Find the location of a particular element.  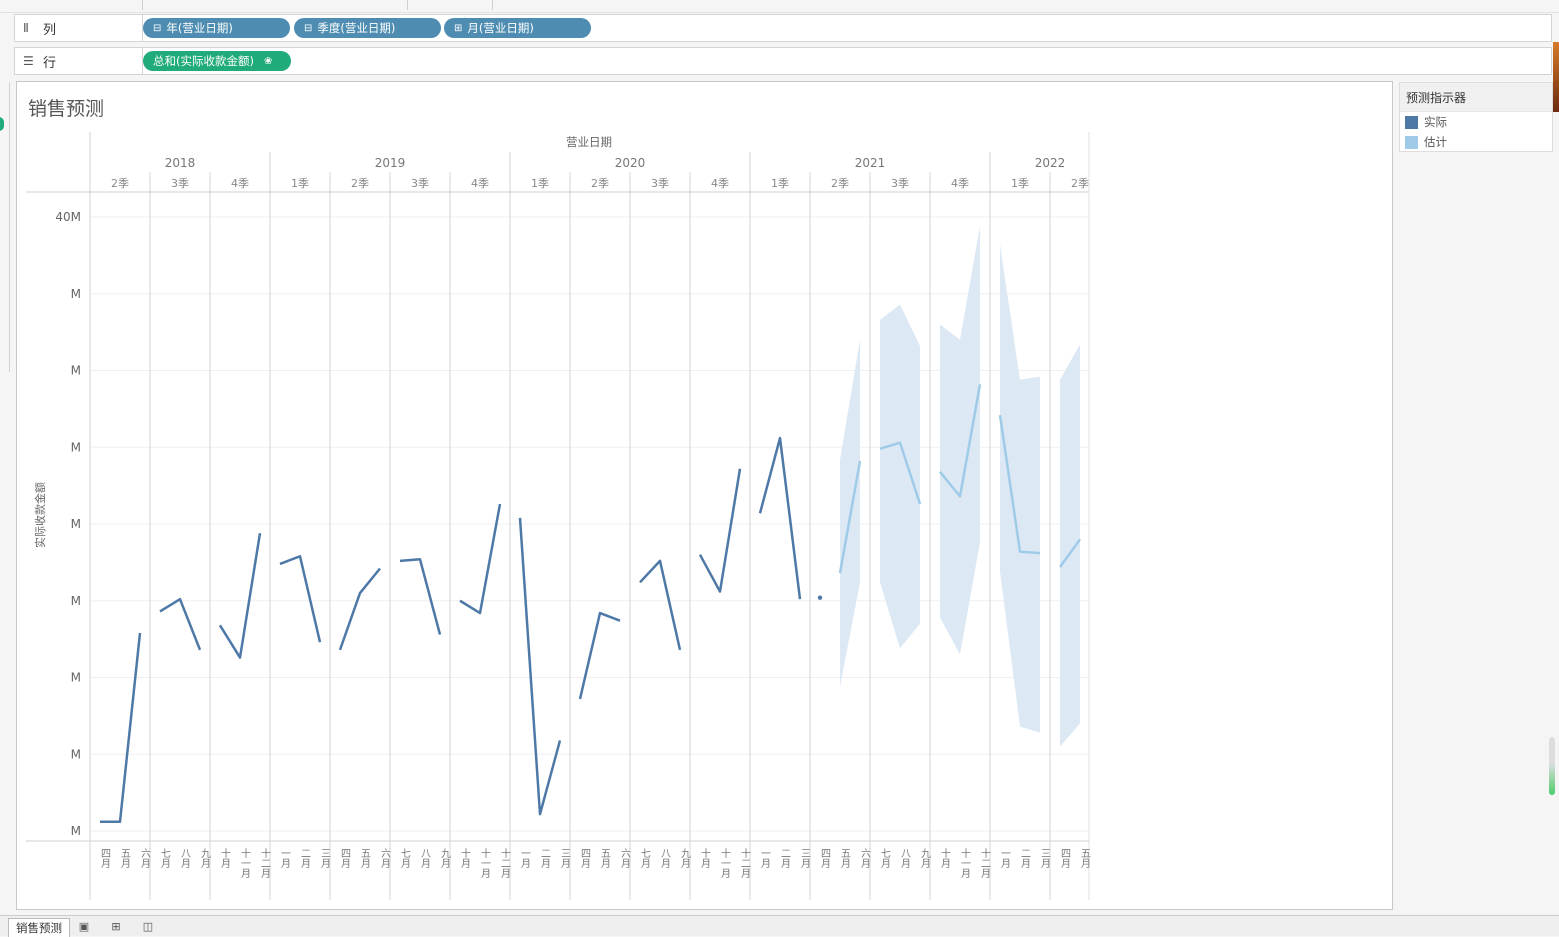

tab-sales-forecast: 销售预测 is located at coordinates (39, 927).